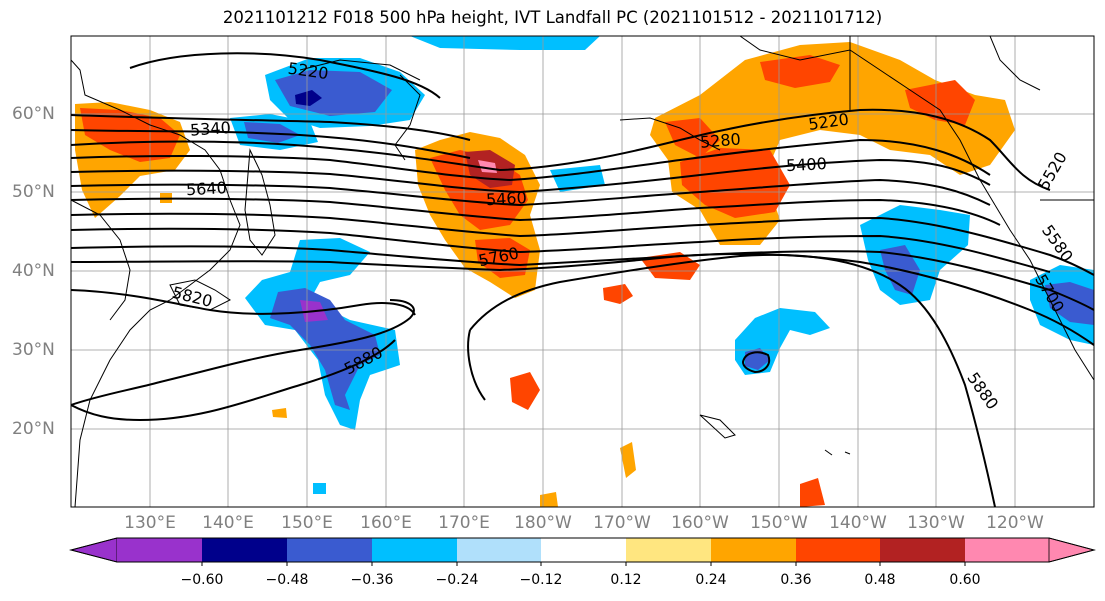 The width and height of the screenshot is (1105, 601). I want to click on lon-label-160w: 160°W, so click(700, 523).